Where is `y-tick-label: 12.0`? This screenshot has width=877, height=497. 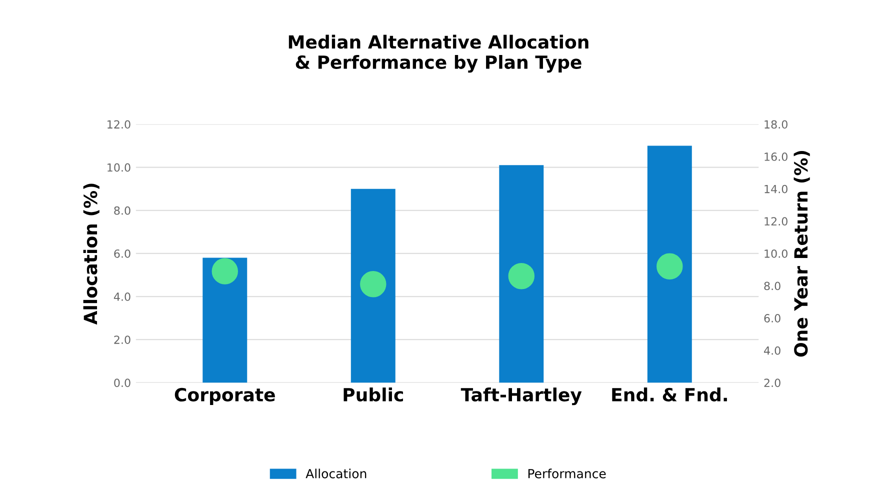 y-tick-label: 12.0 is located at coordinates (119, 124).